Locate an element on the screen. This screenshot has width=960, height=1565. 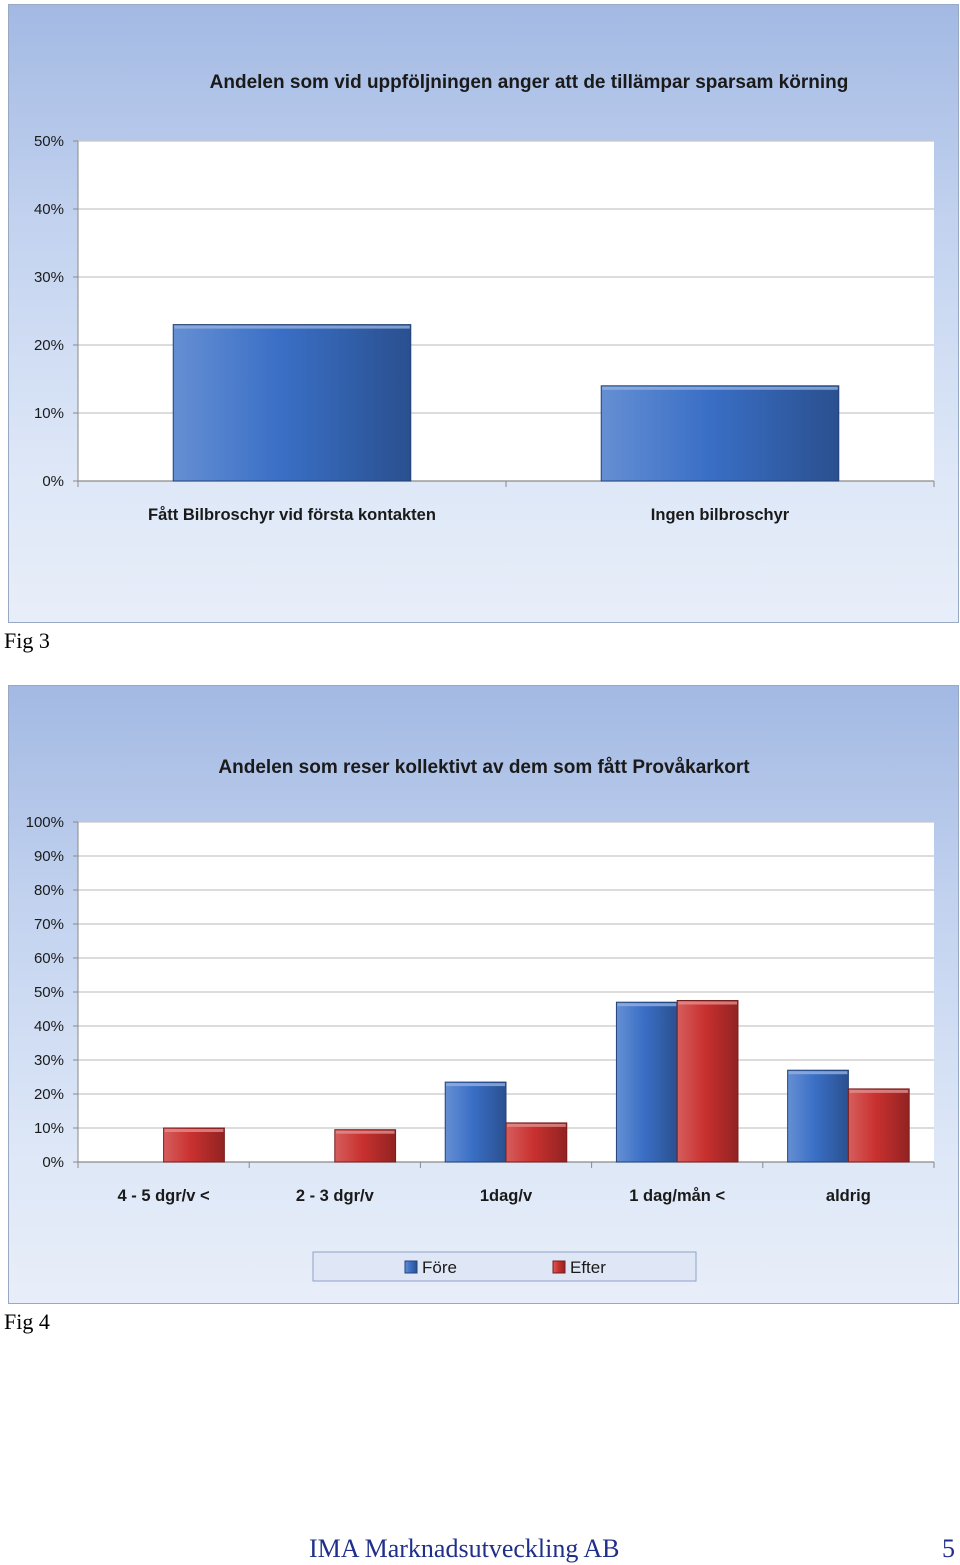
y-tick-label: 70% is located at coordinates (49, 924).